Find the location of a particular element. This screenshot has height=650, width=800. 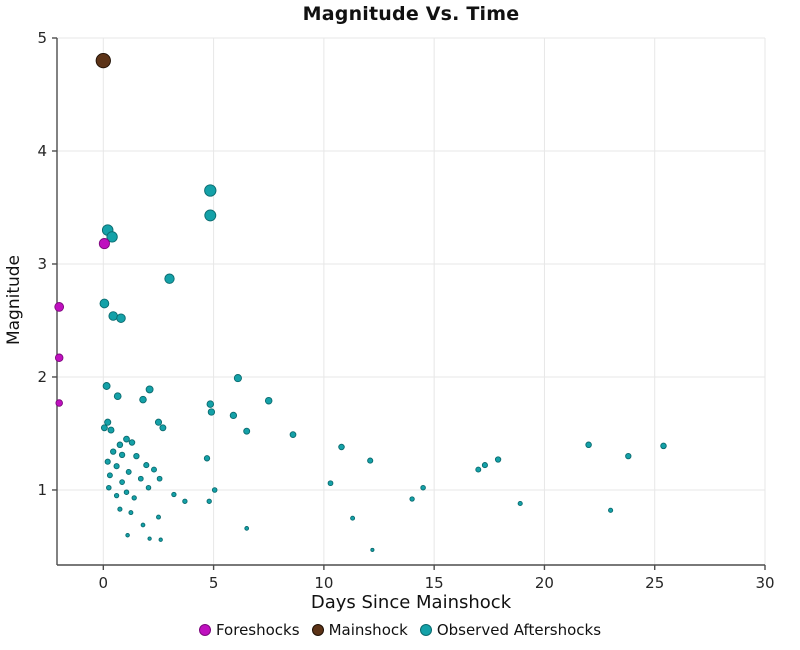

x-tick-label: 15 is located at coordinates (434, 583).